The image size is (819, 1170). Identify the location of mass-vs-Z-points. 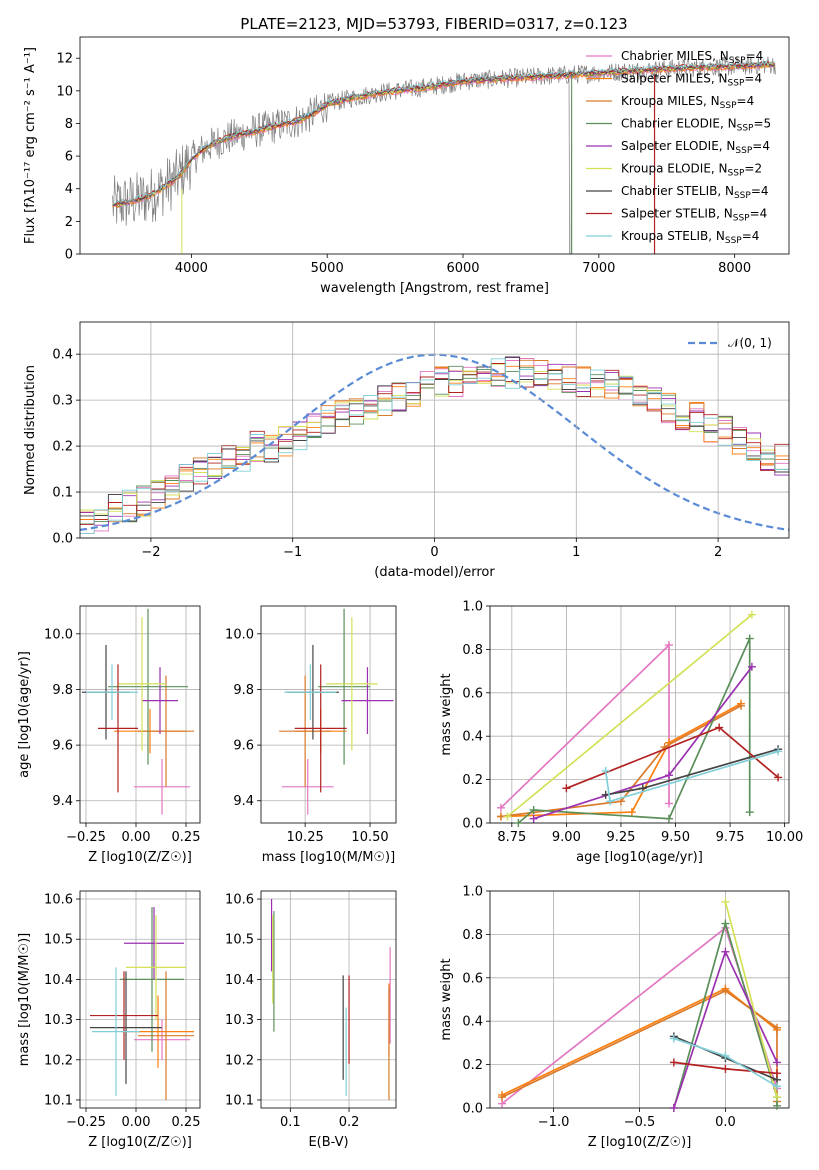
(142, 1003).